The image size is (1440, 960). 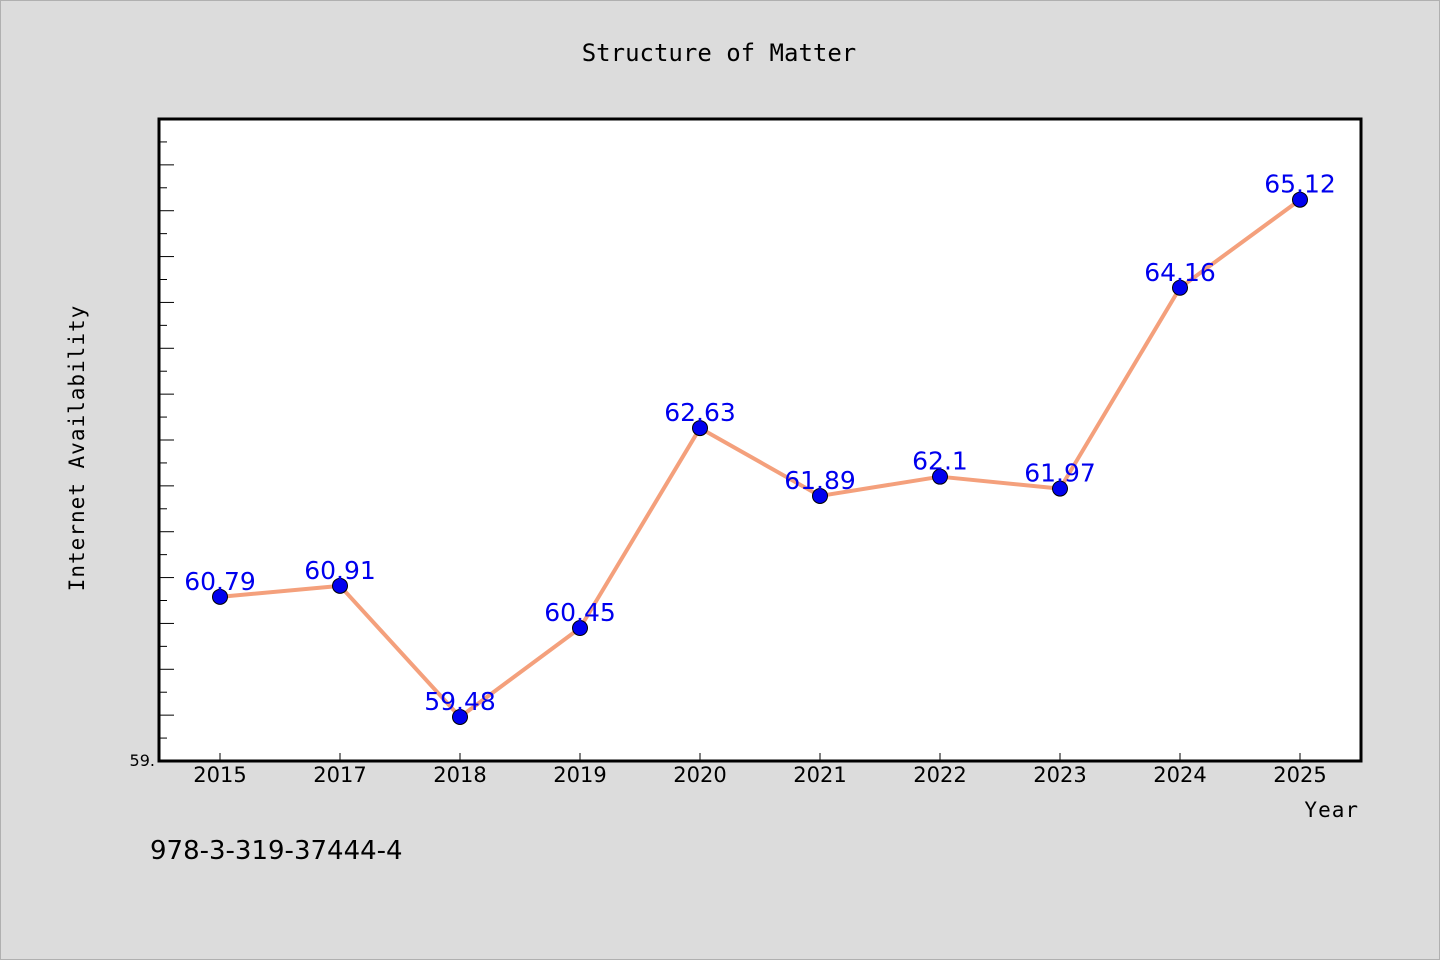 I want to click on chart-title: Structure of Matter, so click(x=719, y=53).